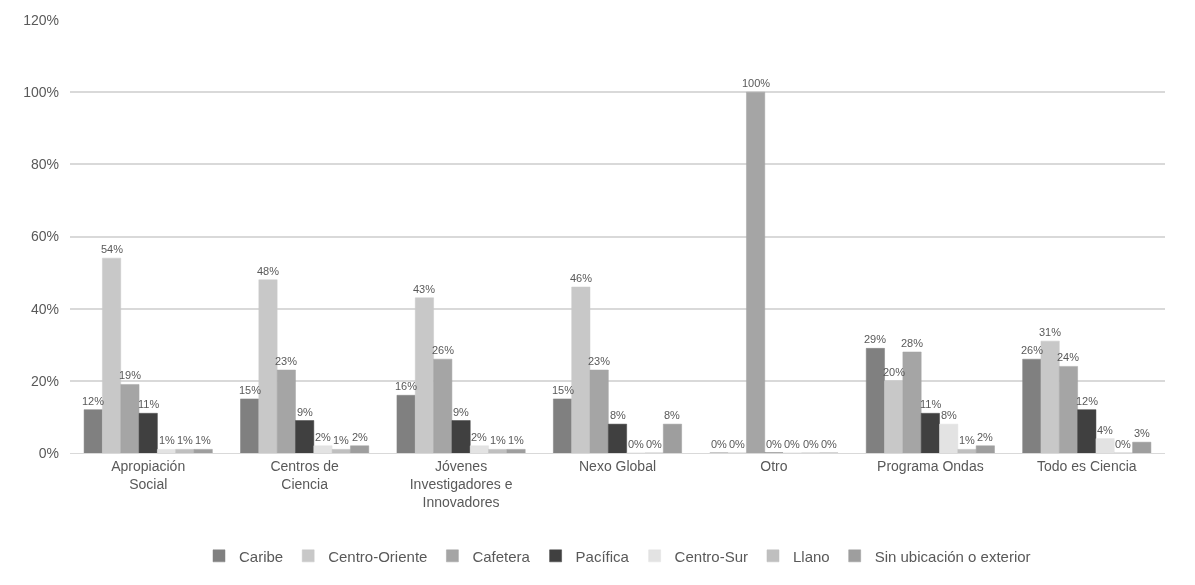 Image resolution: width=1195 pixels, height=585 pixels. What do you see at coordinates (811, 556) in the screenshot?
I see `legend-label: Llano` at bounding box center [811, 556].